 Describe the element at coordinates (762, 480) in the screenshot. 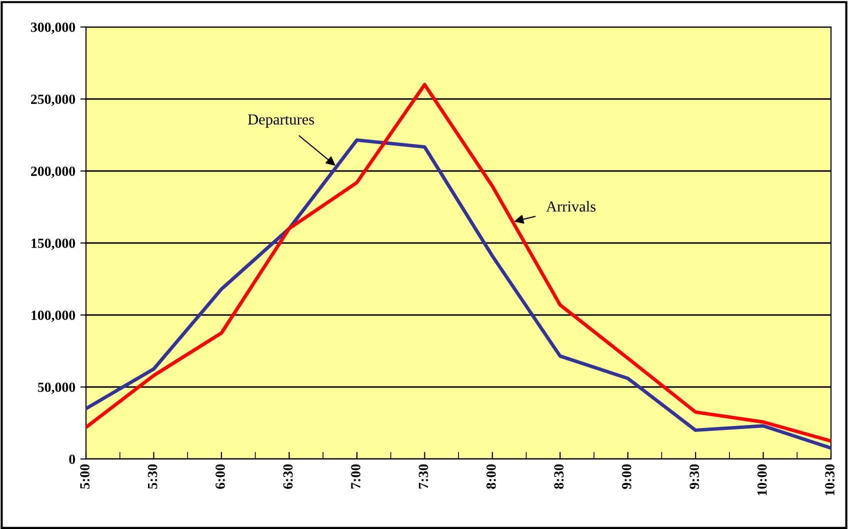

I see `x-tick-label: 10:00` at that location.